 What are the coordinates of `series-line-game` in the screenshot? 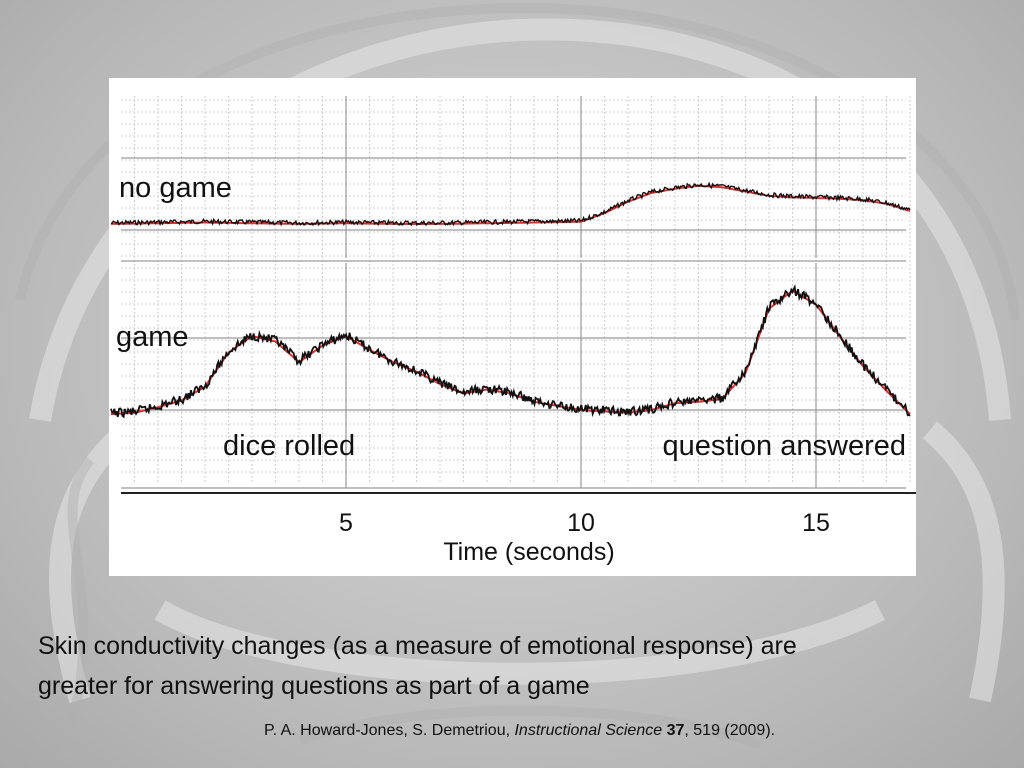 It's located at (510, 351).